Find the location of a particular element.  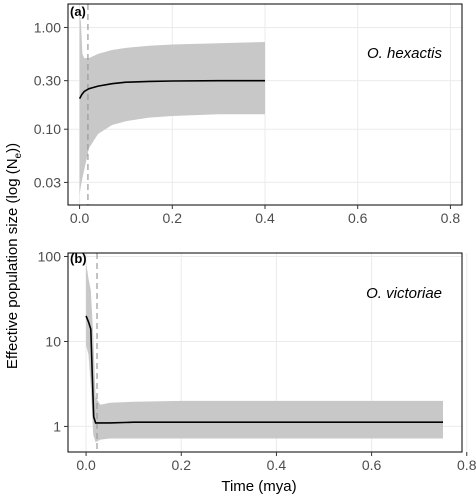

x-axis-title: Time (mya) is located at coordinates (258, 486).